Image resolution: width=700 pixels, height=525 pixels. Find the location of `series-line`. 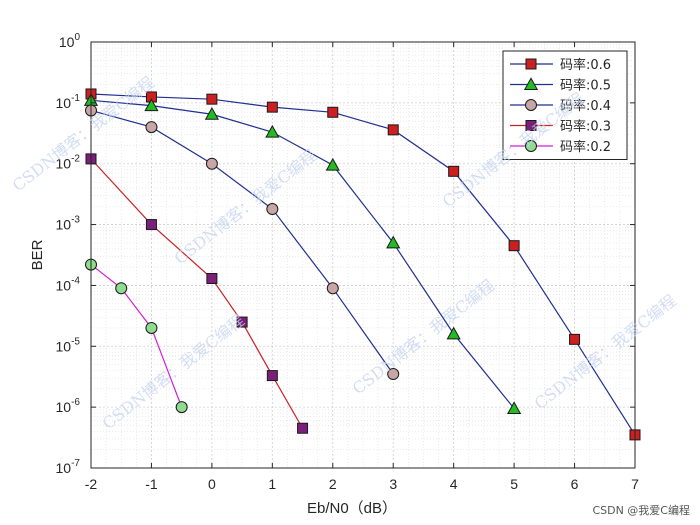

series-line is located at coordinates (136, 336).